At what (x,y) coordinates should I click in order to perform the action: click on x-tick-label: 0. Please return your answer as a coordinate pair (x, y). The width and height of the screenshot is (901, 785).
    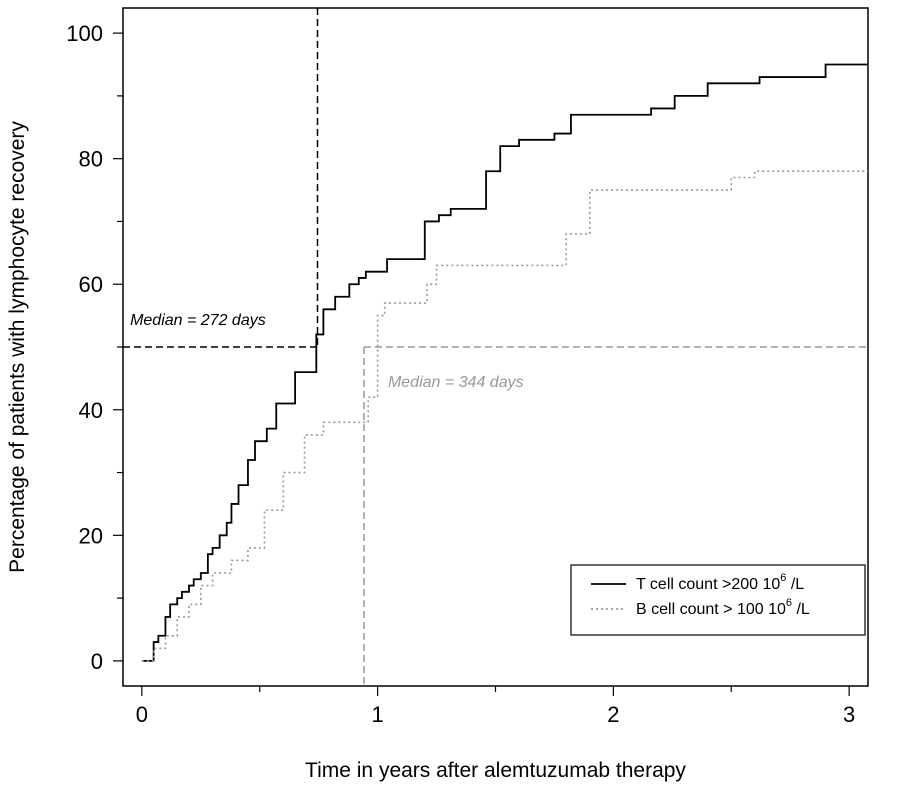
    Looking at the image, I should click on (142, 714).